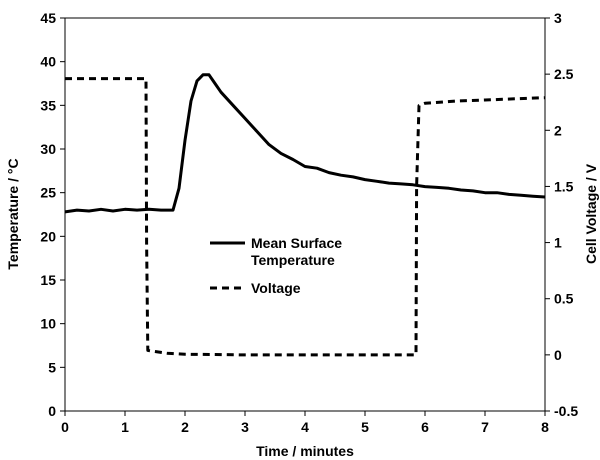  Describe the element at coordinates (125, 427) in the screenshot. I see `x-tick-label: 1` at that location.